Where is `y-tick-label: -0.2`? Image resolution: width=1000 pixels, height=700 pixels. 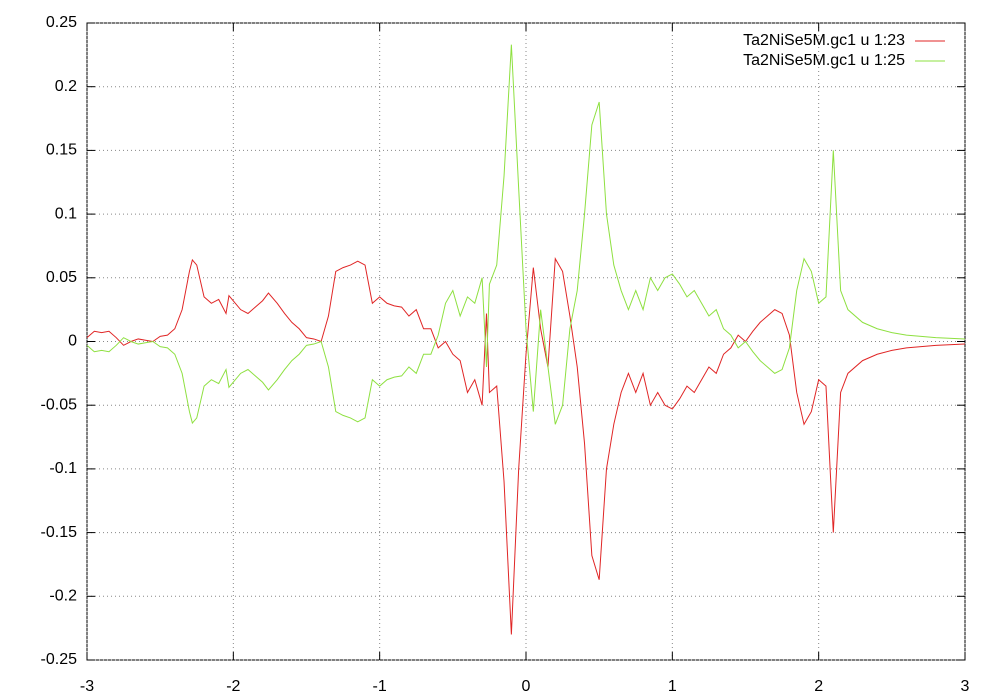
y-tick-label: -0.2 is located at coordinates (63, 596).